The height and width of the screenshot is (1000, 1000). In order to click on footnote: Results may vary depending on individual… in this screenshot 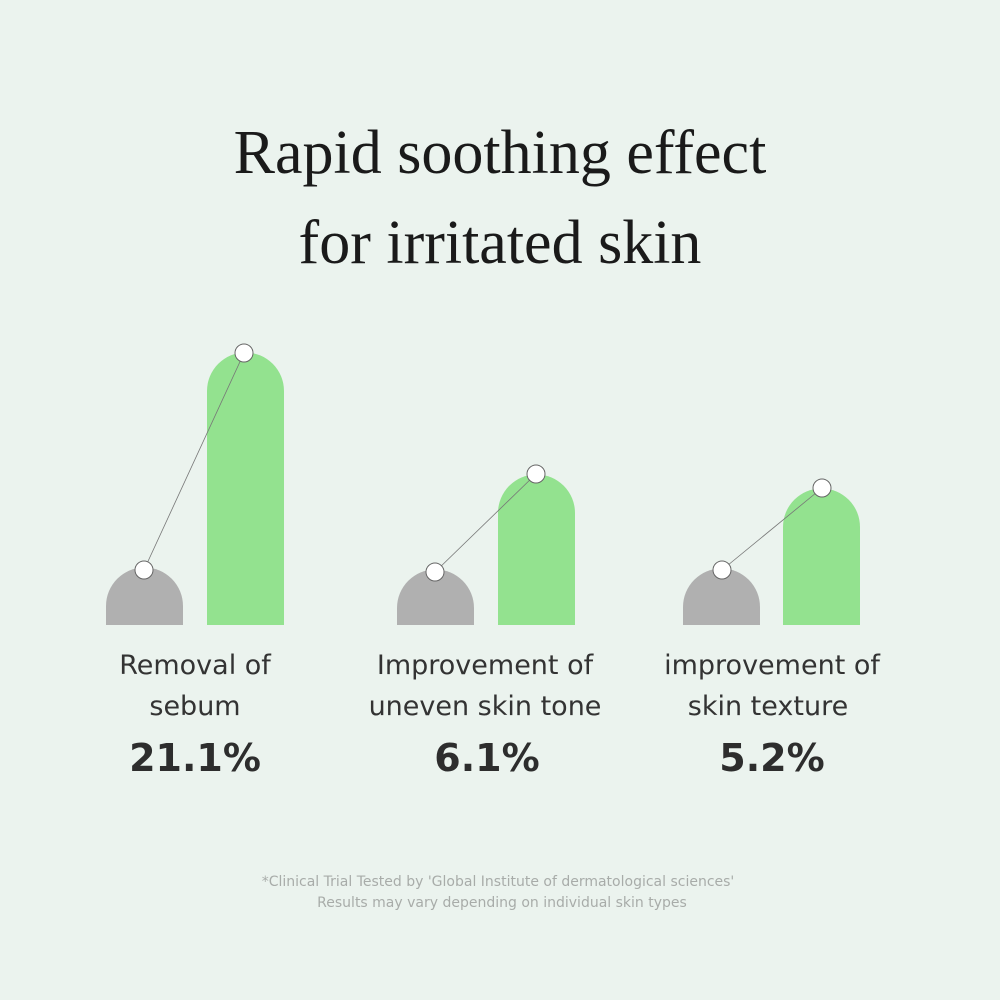, I will do `click(502, 903)`.